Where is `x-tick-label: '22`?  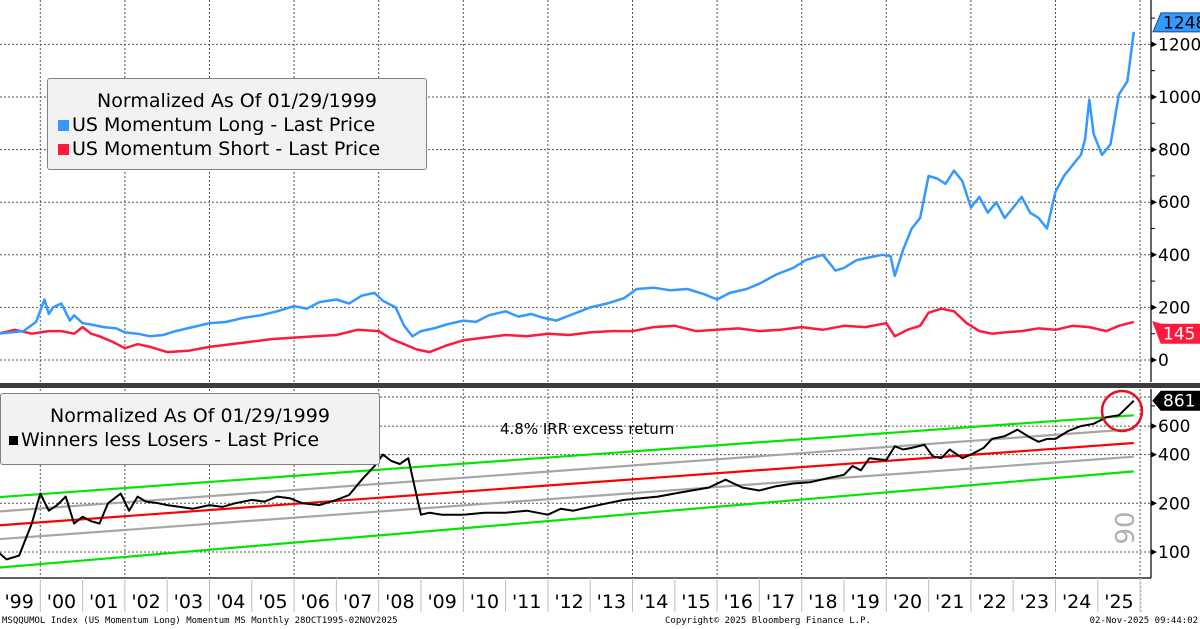 x-tick-label: '22 is located at coordinates (991, 602).